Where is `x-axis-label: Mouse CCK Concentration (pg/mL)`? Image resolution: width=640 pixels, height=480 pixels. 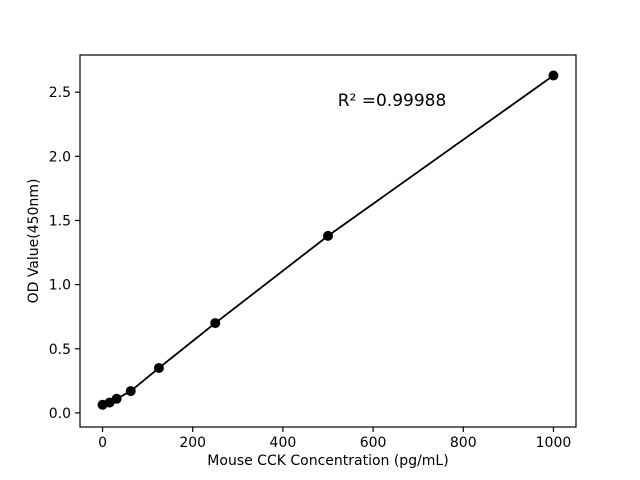
x-axis-label: Mouse CCK Concentration (pg/mL) is located at coordinates (328, 461).